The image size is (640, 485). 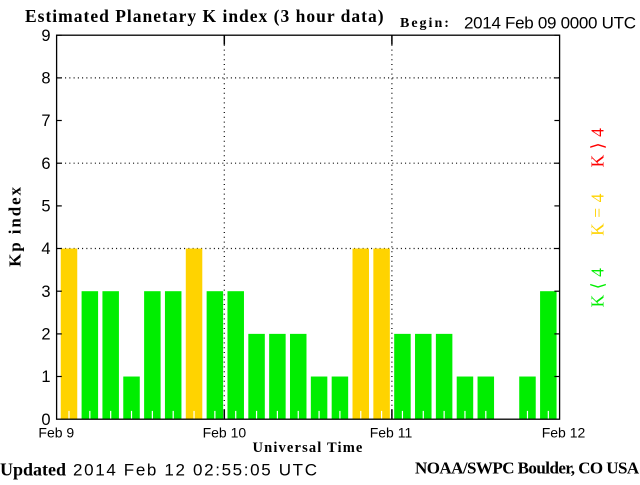 What do you see at coordinates (550, 23) in the screenshot?
I see `svg-text: 2014 Feb 09 0000 UTC` at bounding box center [550, 23].